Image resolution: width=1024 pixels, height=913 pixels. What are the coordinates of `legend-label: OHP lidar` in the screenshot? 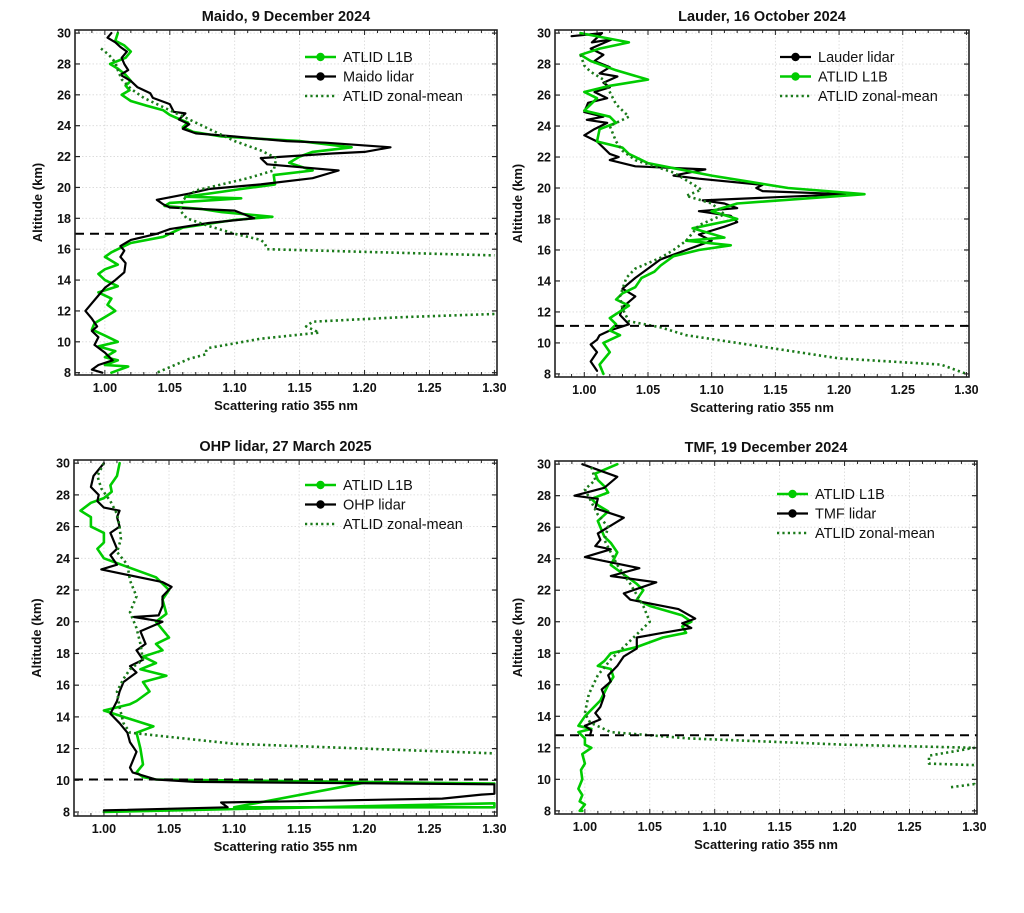 It's located at (374, 506).